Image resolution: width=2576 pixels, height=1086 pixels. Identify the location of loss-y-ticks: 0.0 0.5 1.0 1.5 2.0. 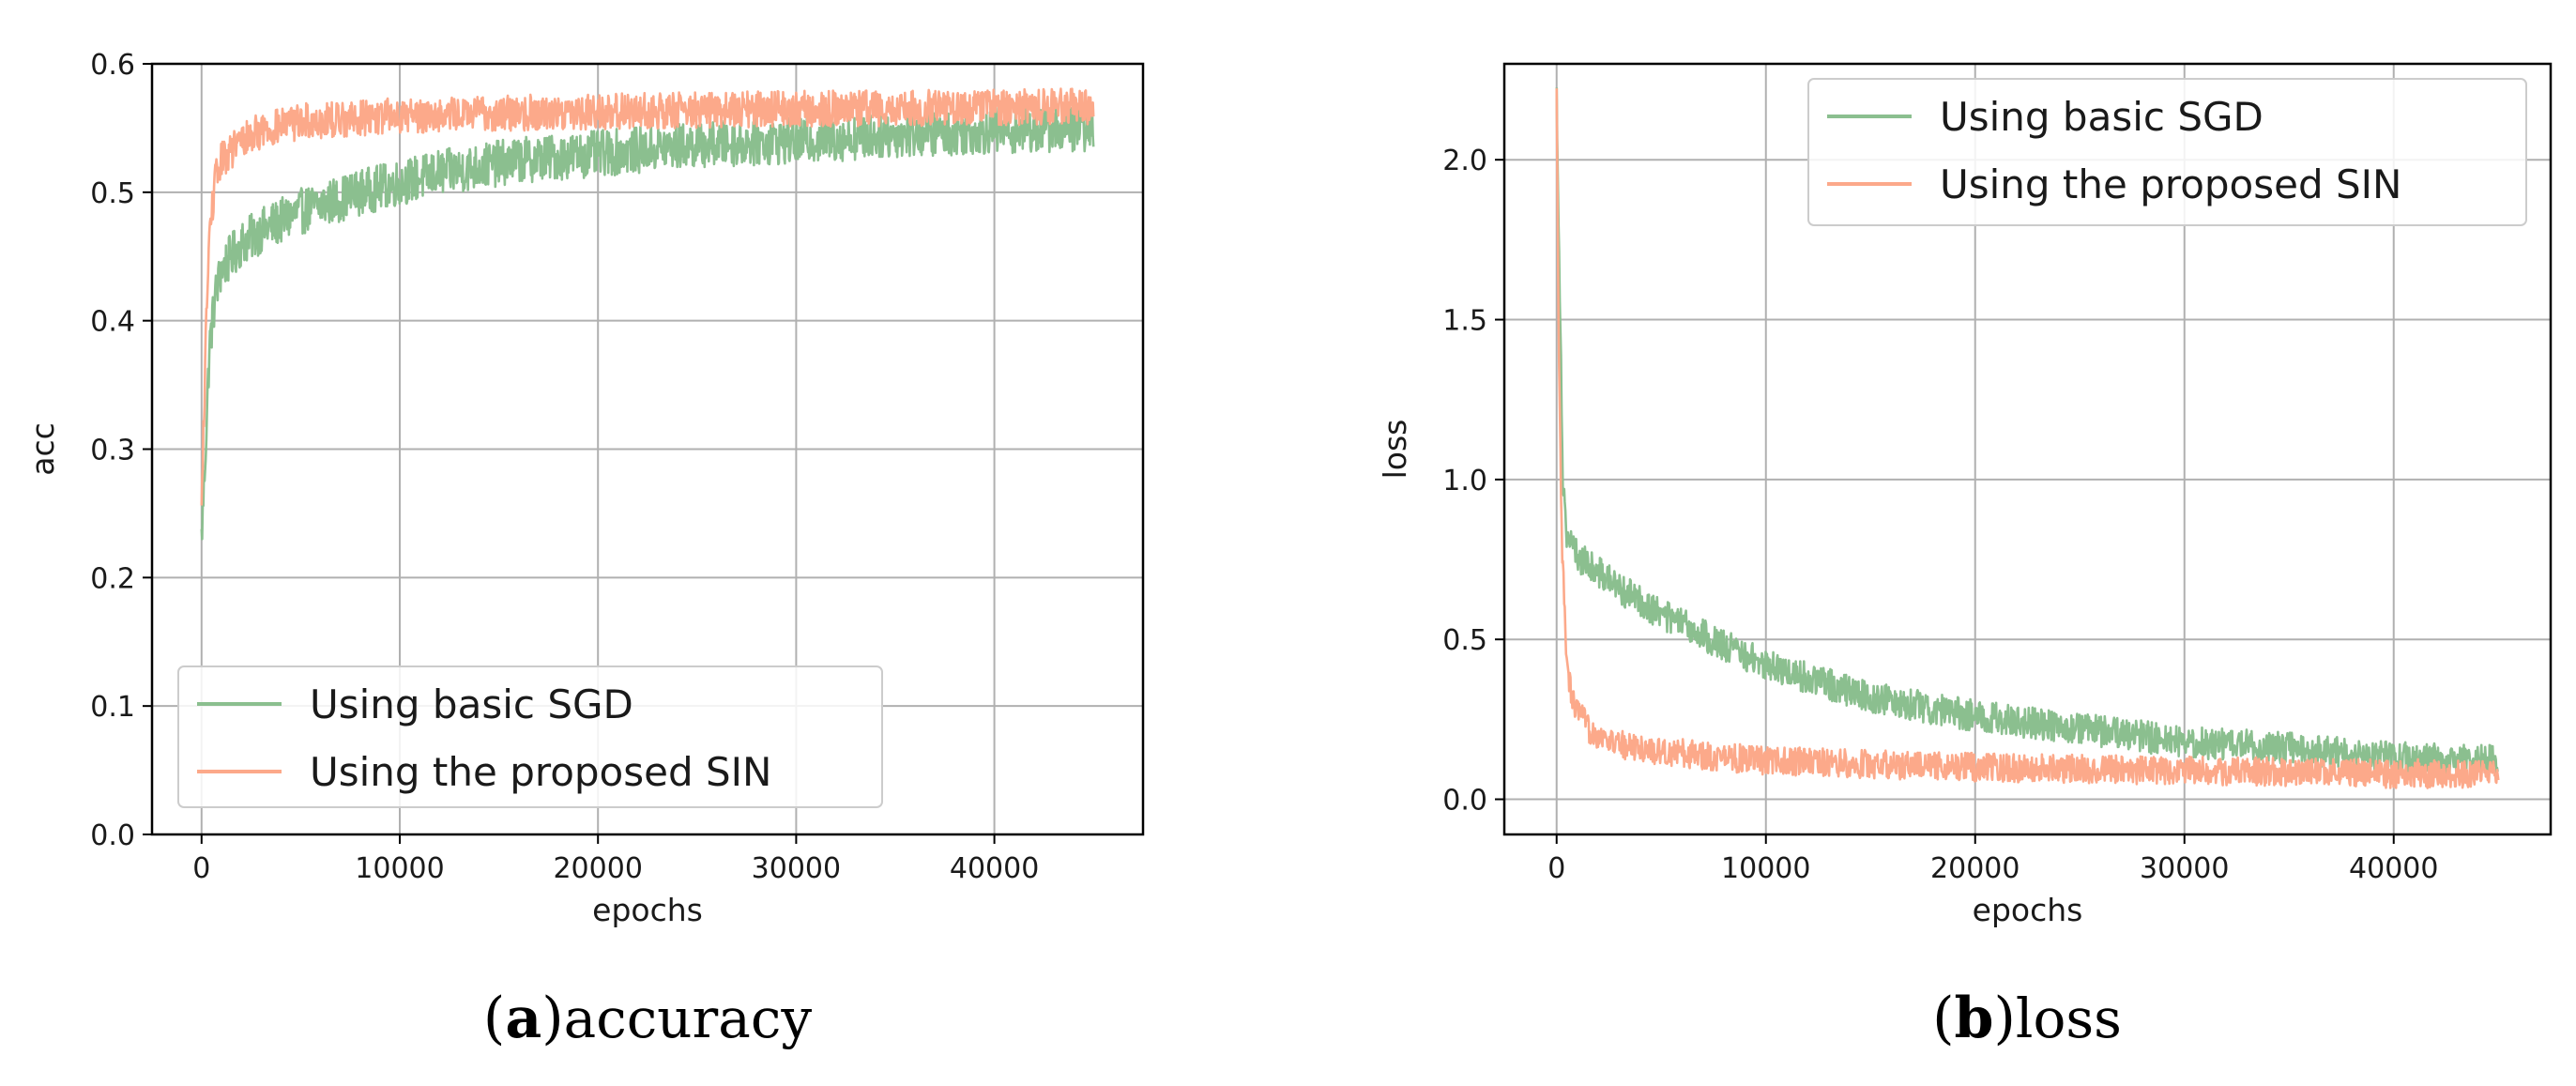
(1473, 482).